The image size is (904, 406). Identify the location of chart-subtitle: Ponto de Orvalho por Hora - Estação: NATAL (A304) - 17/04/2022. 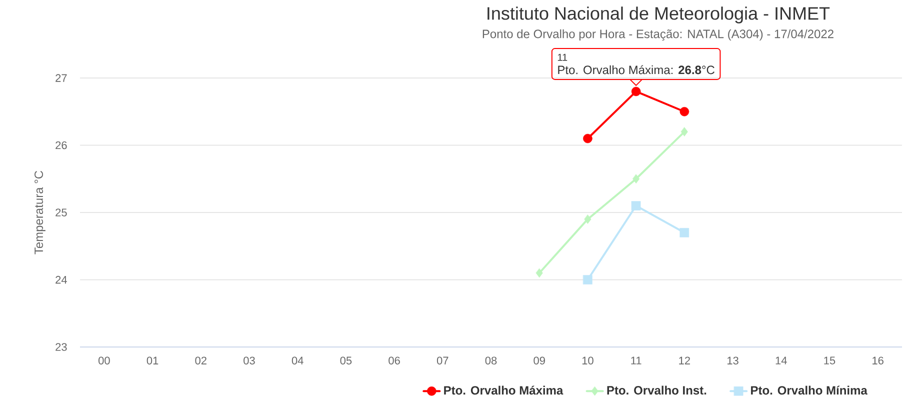
(658, 35).